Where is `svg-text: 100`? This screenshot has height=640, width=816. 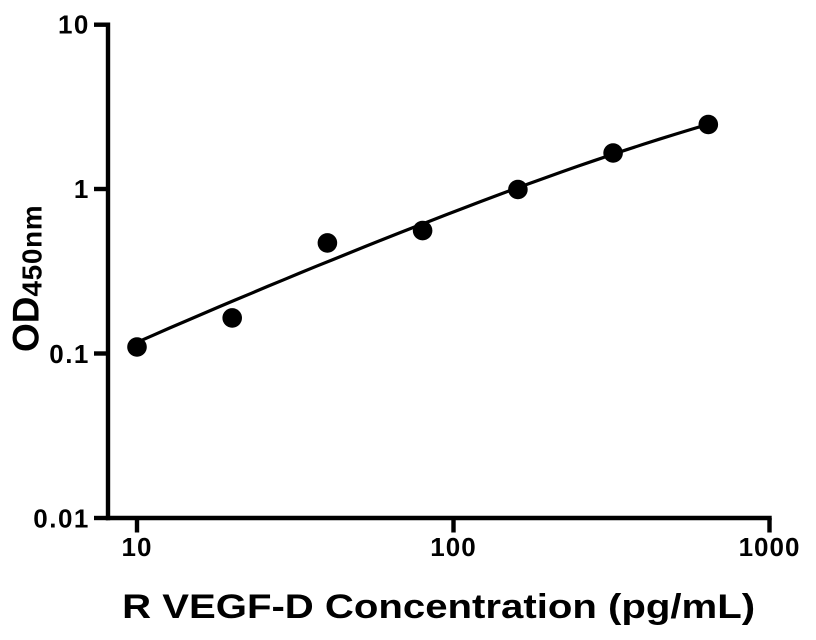 svg-text: 100 is located at coordinates (453, 547).